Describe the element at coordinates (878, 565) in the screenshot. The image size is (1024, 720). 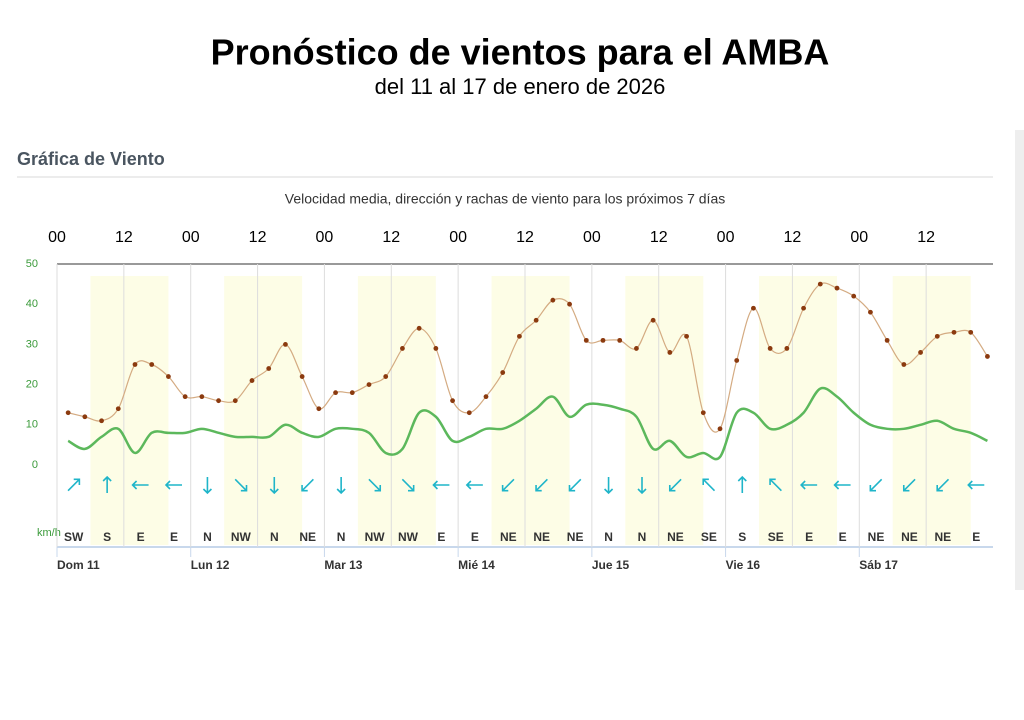
I see `day-label: Sáb 17` at that location.